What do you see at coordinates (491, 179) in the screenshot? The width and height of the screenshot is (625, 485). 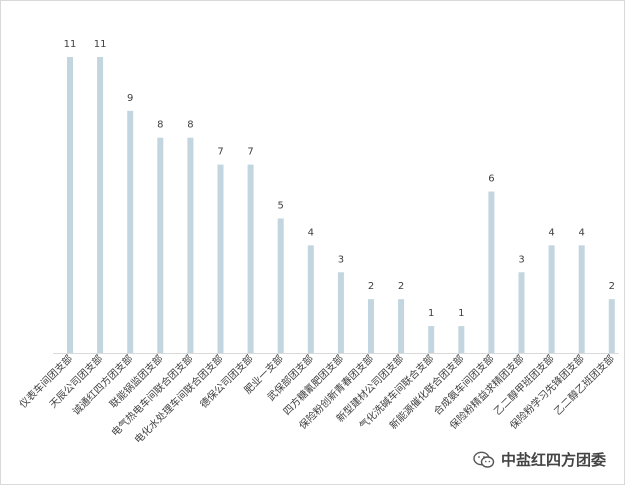 I see `data-label: 6` at bounding box center [491, 179].